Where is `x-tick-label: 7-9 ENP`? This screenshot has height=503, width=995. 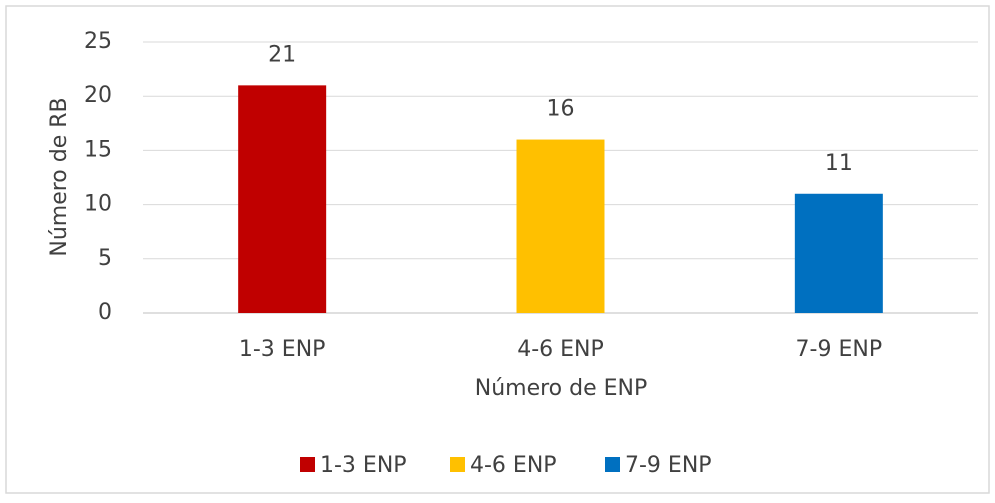 x-tick-label: 7-9 ENP is located at coordinates (839, 349).